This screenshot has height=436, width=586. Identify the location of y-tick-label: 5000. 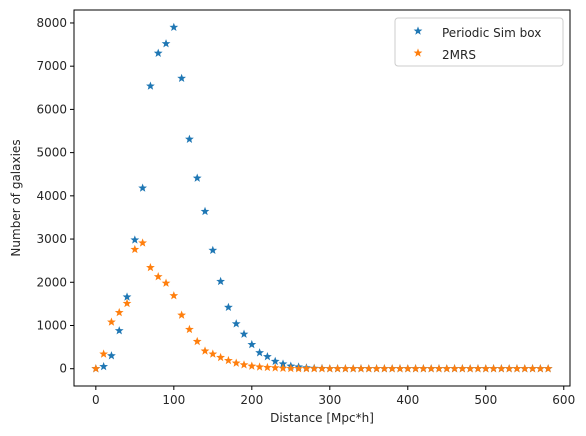
(51, 153).